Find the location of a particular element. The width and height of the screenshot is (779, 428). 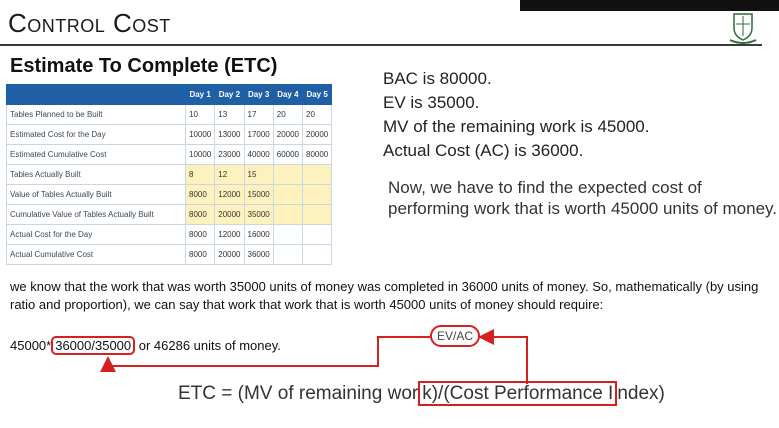

formula-prefix: 45000* is located at coordinates (31, 345).